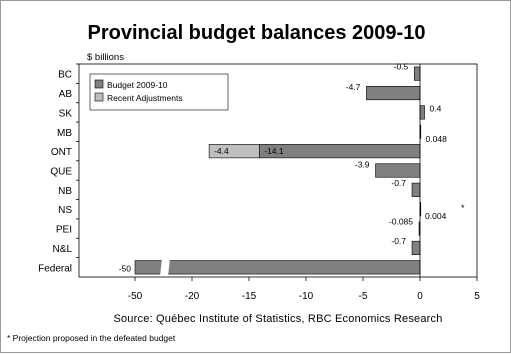  What do you see at coordinates (66, 94) in the screenshot?
I see `category-label: AB` at bounding box center [66, 94].